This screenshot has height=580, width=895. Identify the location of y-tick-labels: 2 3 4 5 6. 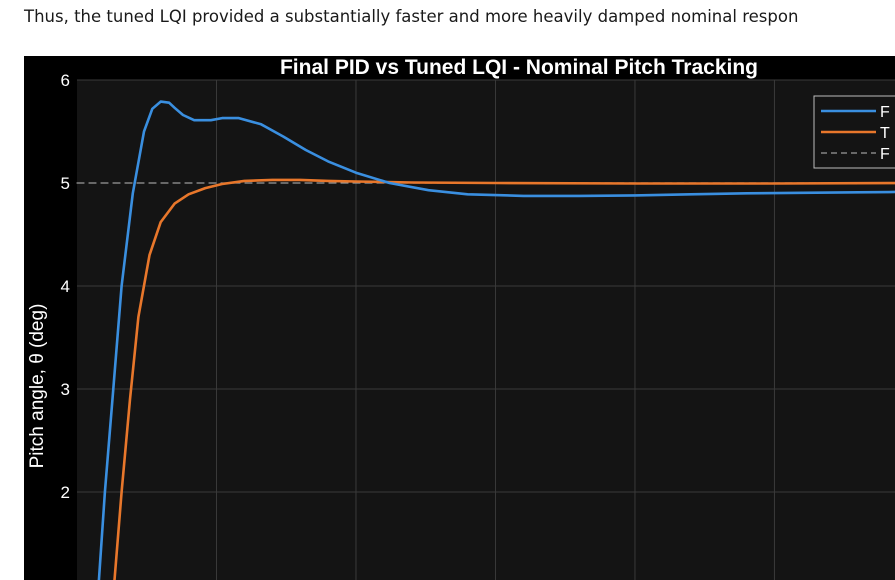
(65, 286).